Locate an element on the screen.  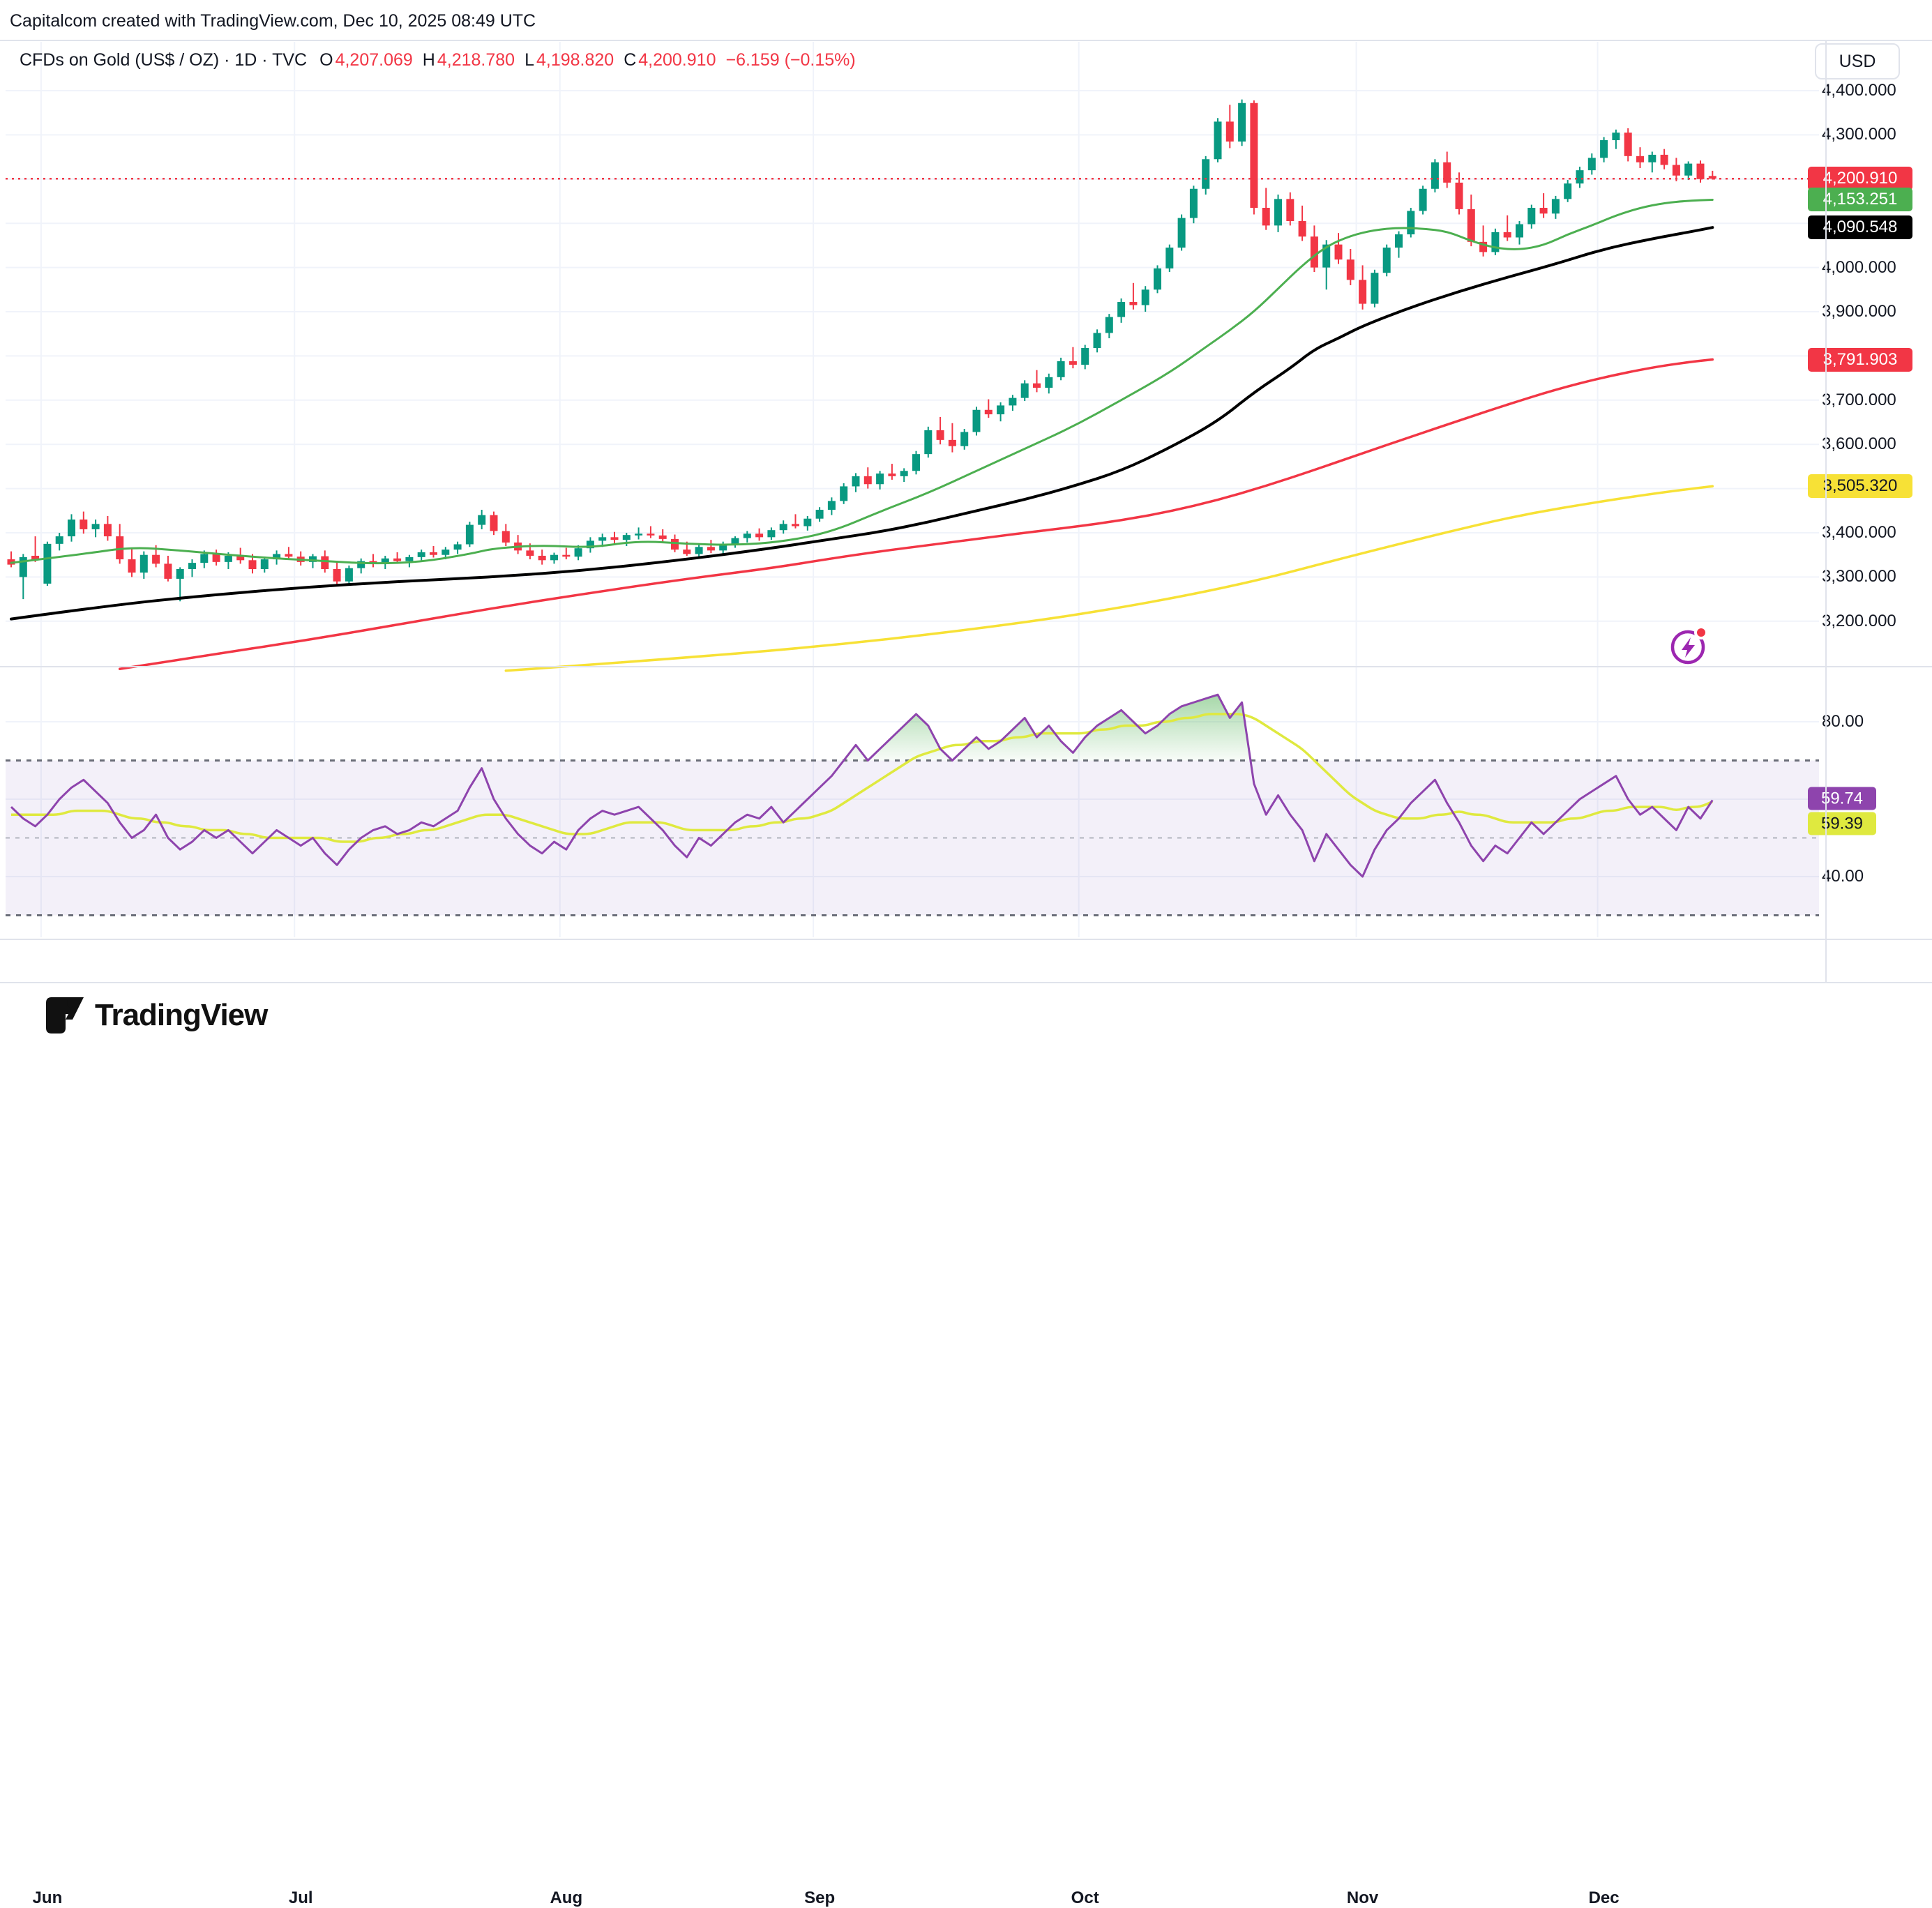
currency-button: USD is located at coordinates (1857, 61).